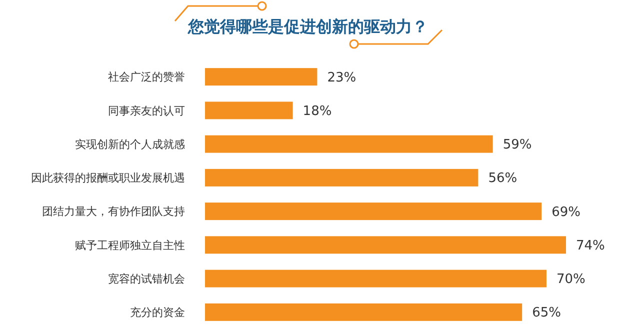 The width and height of the screenshot is (640, 329). I want to click on y-tick-label: 赋予工程师独立自主性, so click(130, 245).